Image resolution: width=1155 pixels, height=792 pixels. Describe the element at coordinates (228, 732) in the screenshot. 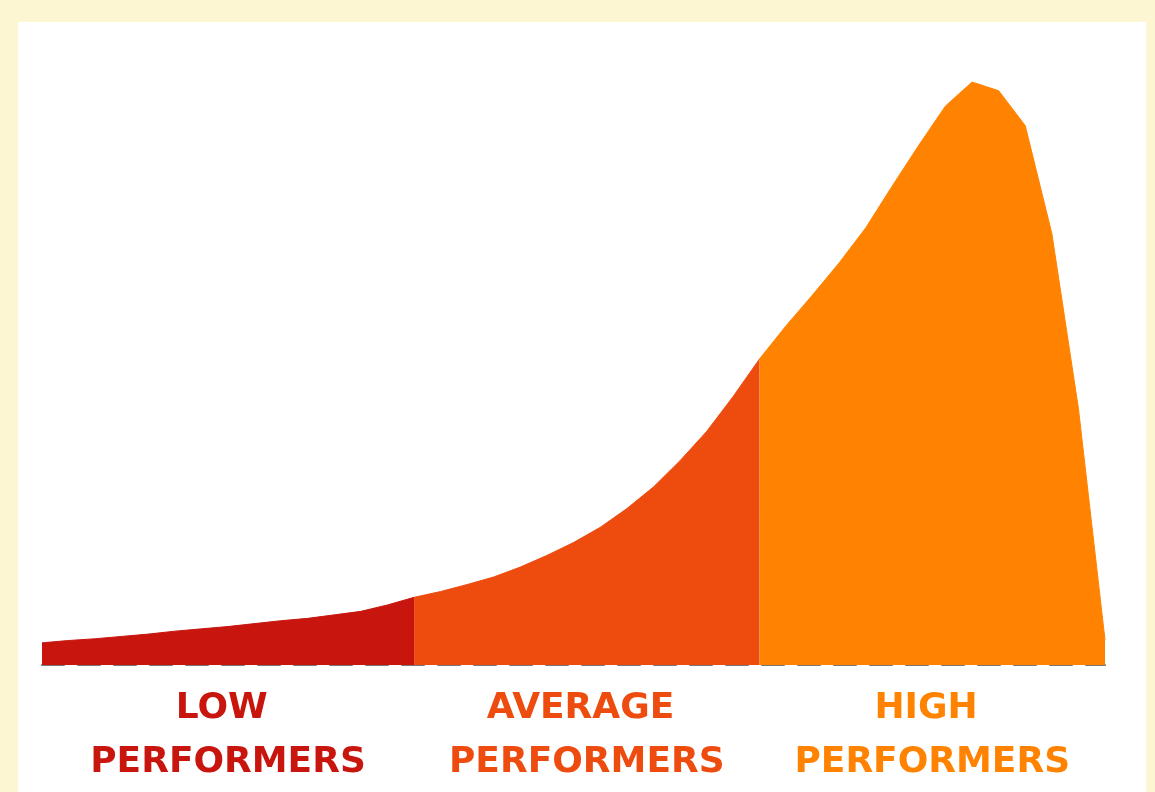

I see `series-label: LOW PERFORMERS` at that location.